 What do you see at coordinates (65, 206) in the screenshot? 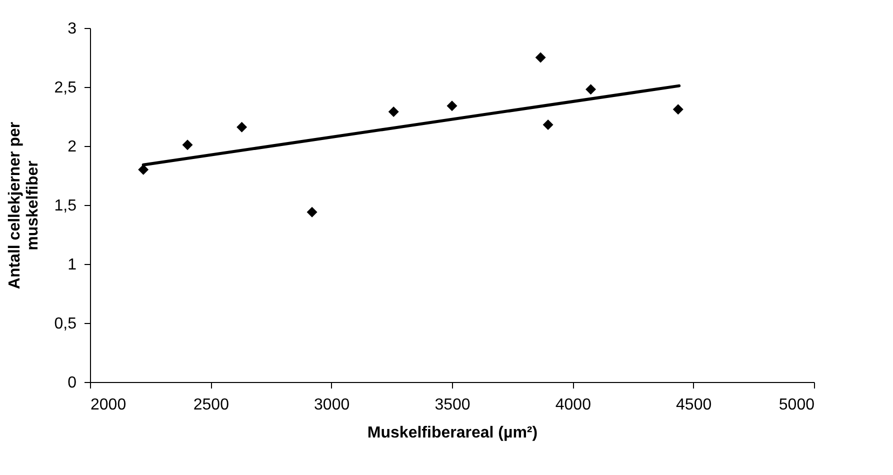
I see `y-tick-label: 1,5` at bounding box center [65, 206].